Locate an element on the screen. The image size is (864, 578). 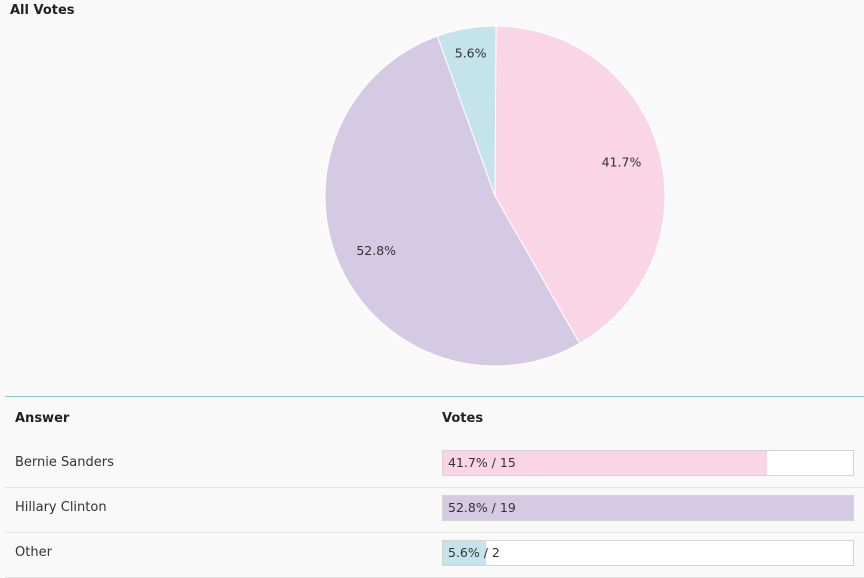
vote-bar: 52.8% / 19 is located at coordinates (648, 508).